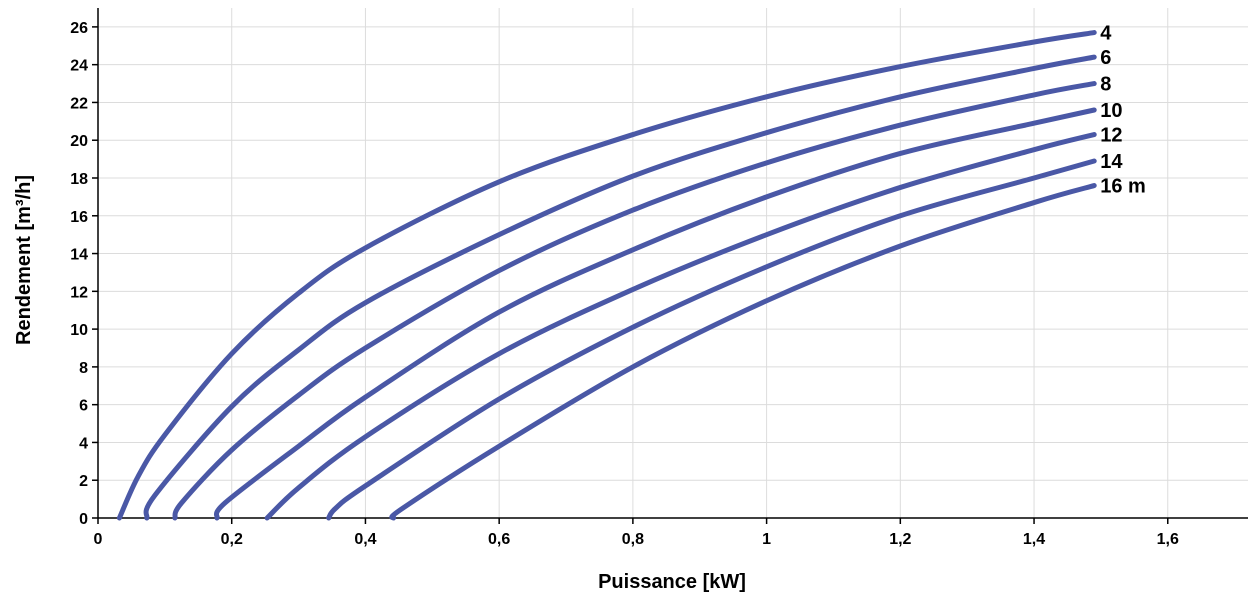 The width and height of the screenshot is (1250, 593). Describe the element at coordinates (79, 103) in the screenshot. I see `y-tick-label: 22` at that location.